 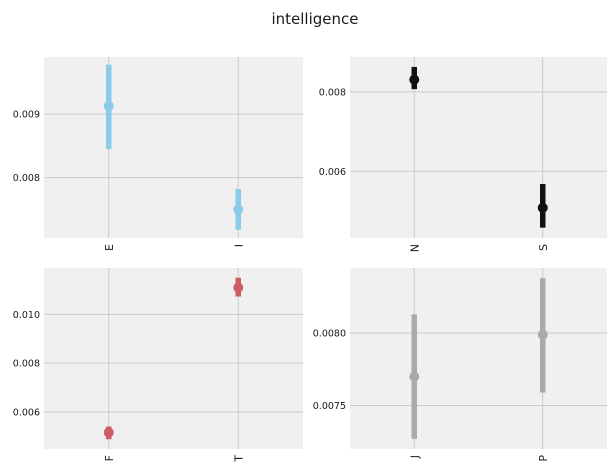 What do you see at coordinates (414, 79) in the screenshot?
I see `point-N` at bounding box center [414, 79].